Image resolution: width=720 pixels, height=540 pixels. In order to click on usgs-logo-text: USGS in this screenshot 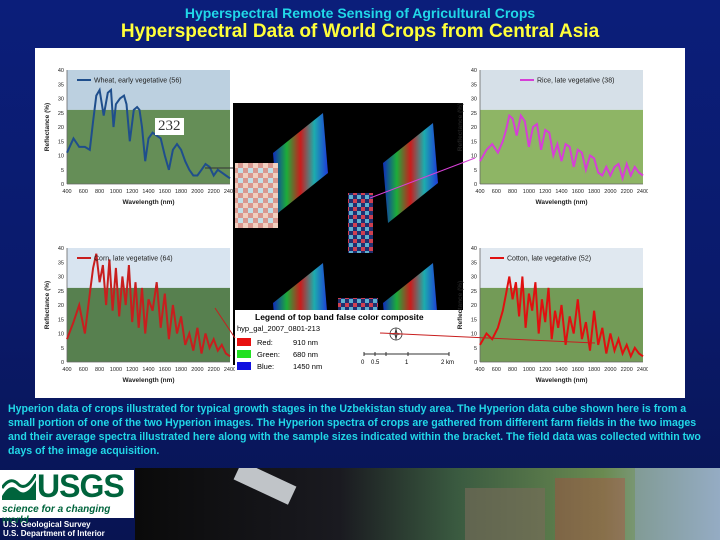, I will do `click(81, 486)`.